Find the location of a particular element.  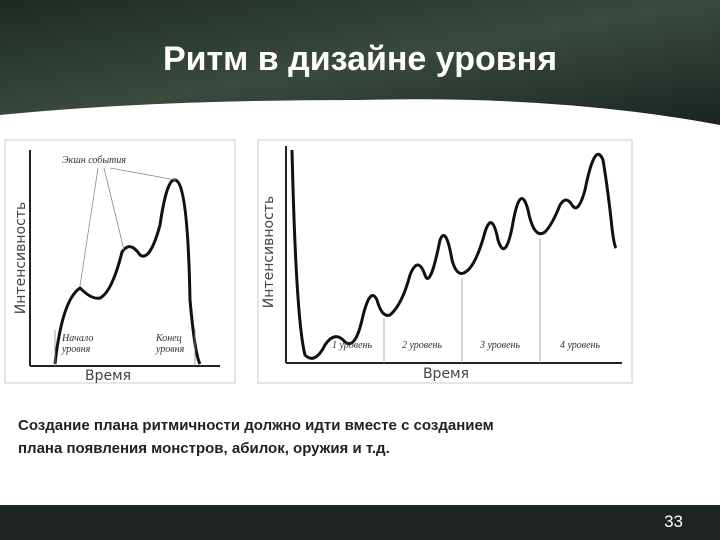

level-label: 3 уровень is located at coordinates (500, 345).